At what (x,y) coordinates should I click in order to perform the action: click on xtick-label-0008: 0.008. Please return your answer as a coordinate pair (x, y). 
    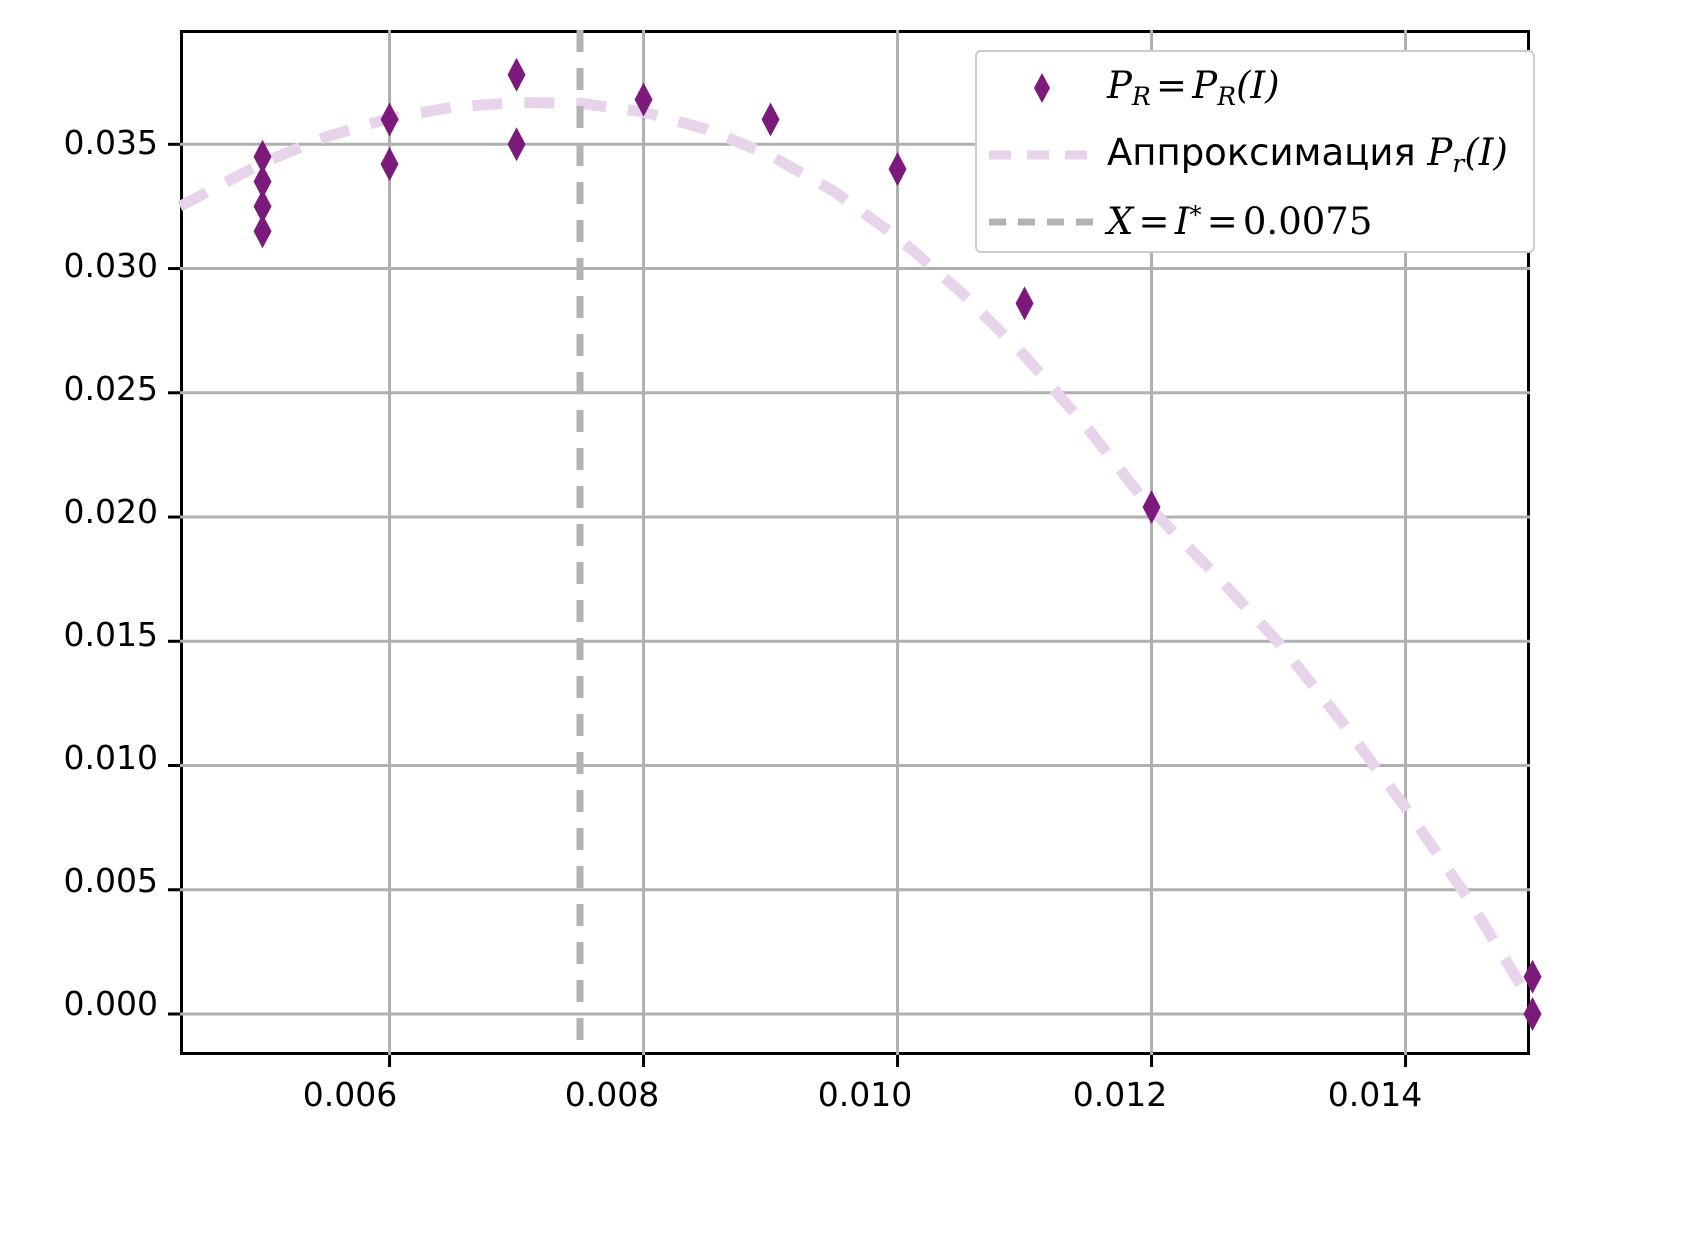
    Looking at the image, I should click on (612, 1094).